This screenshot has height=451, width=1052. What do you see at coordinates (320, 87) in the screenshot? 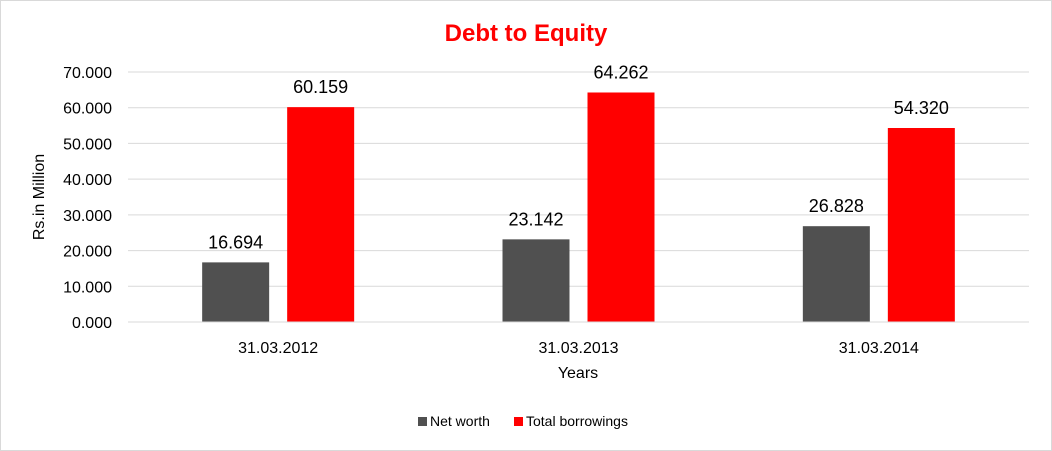
I see `data-label: 60.159` at bounding box center [320, 87].